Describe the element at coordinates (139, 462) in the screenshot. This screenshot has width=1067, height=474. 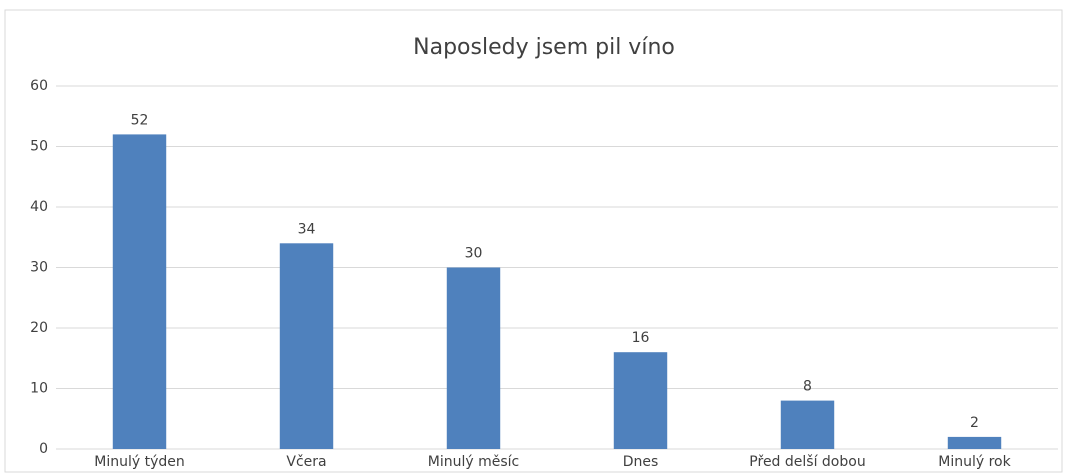
I see `x-tick-label: Minulý týden` at that location.